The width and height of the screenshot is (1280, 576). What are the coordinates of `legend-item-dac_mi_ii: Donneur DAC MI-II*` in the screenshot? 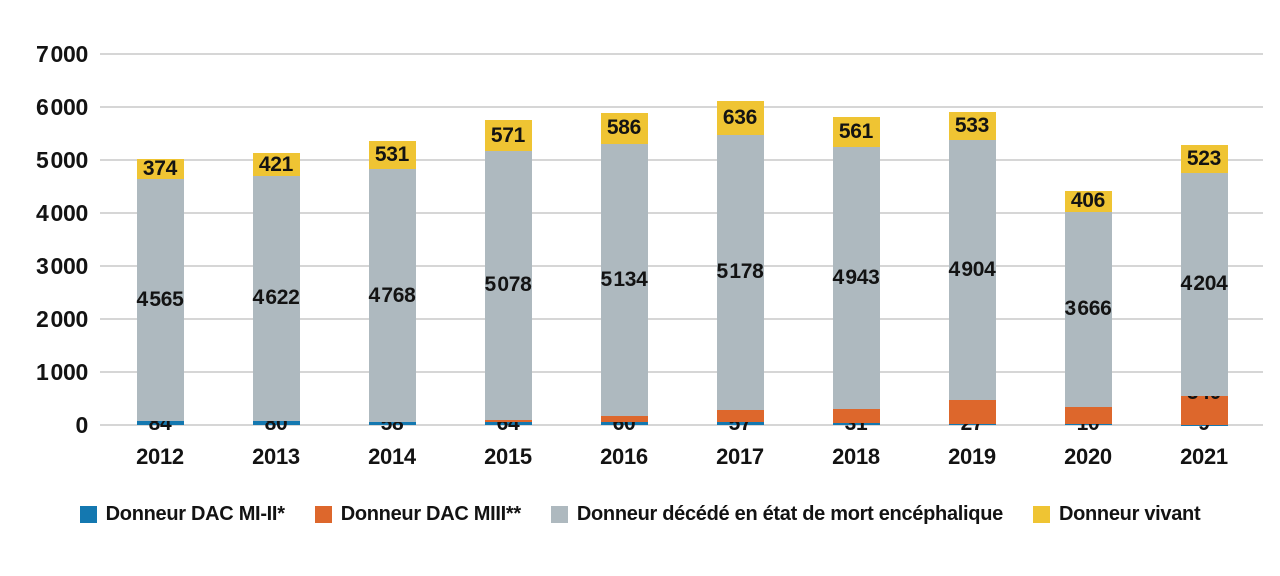 It's located at (182, 514).